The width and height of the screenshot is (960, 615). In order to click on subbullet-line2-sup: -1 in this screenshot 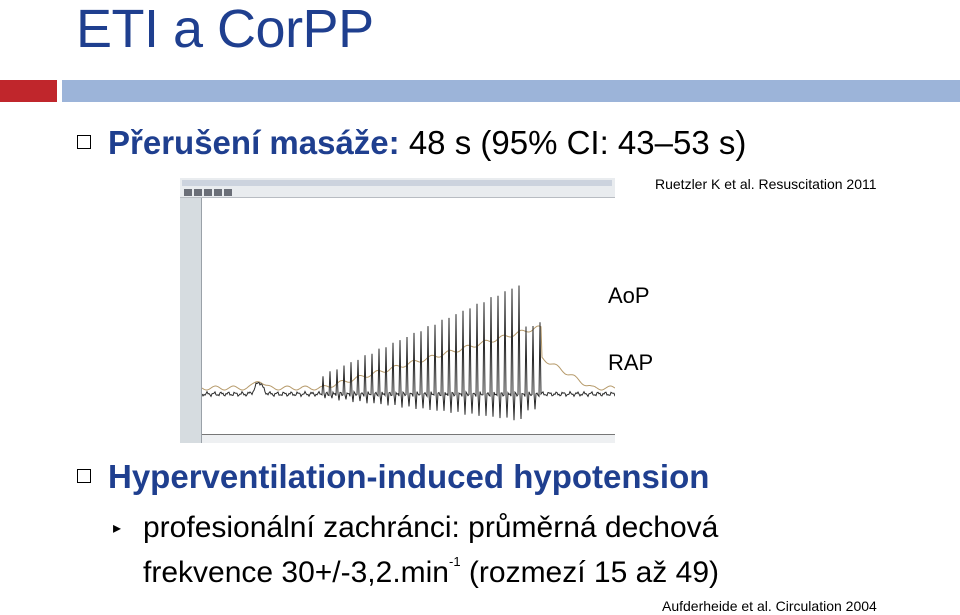, I will do `click(455, 561)`.